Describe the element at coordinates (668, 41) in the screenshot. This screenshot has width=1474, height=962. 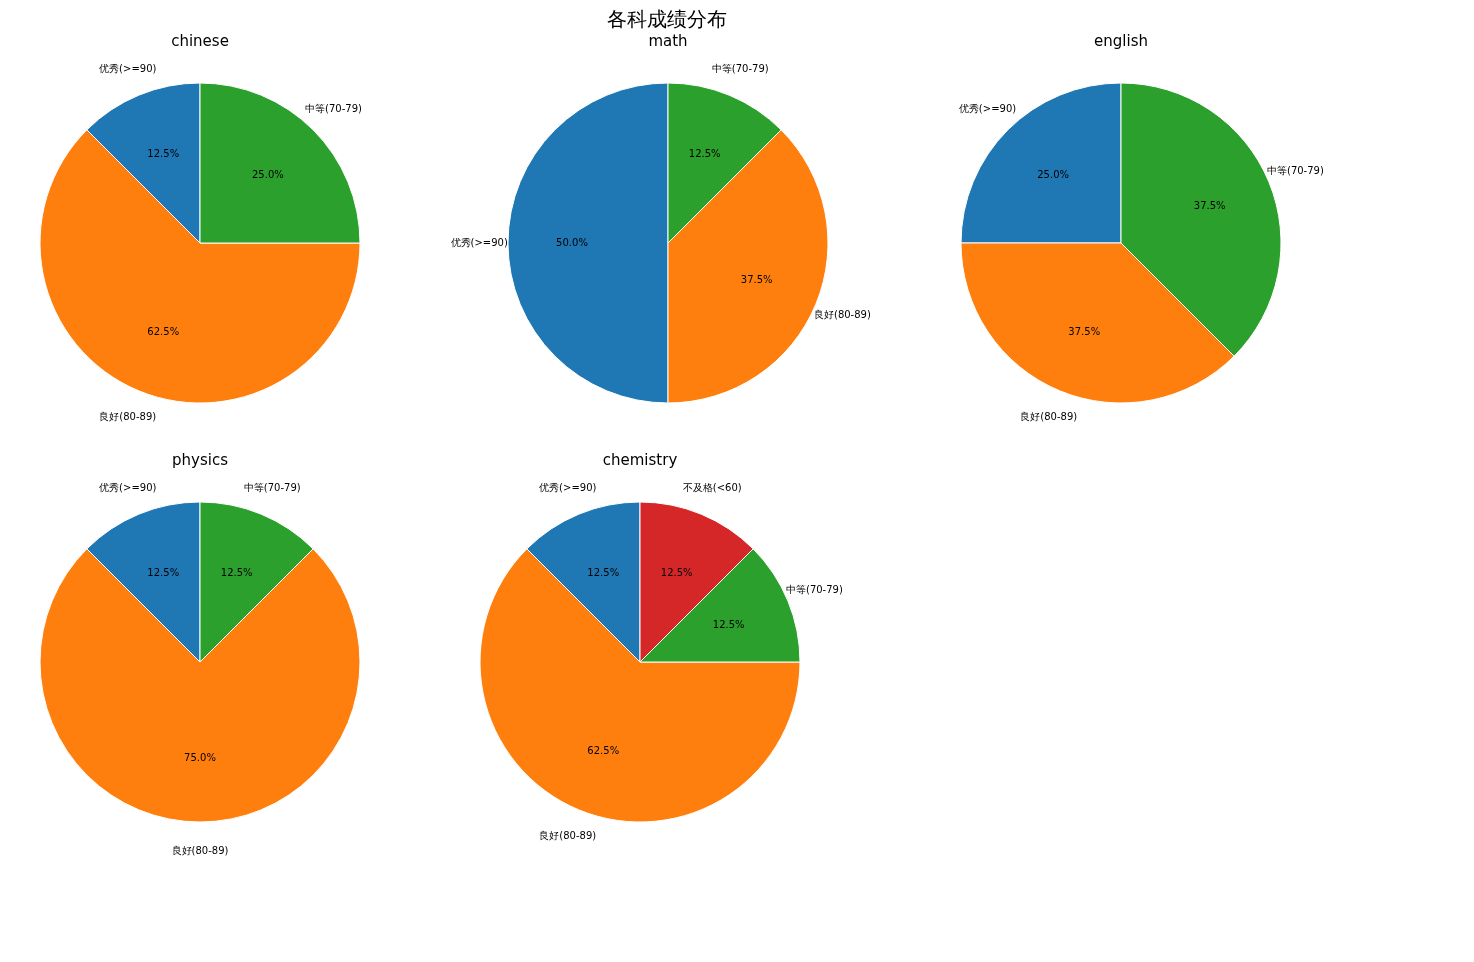
I see `chart-title: math` at that location.